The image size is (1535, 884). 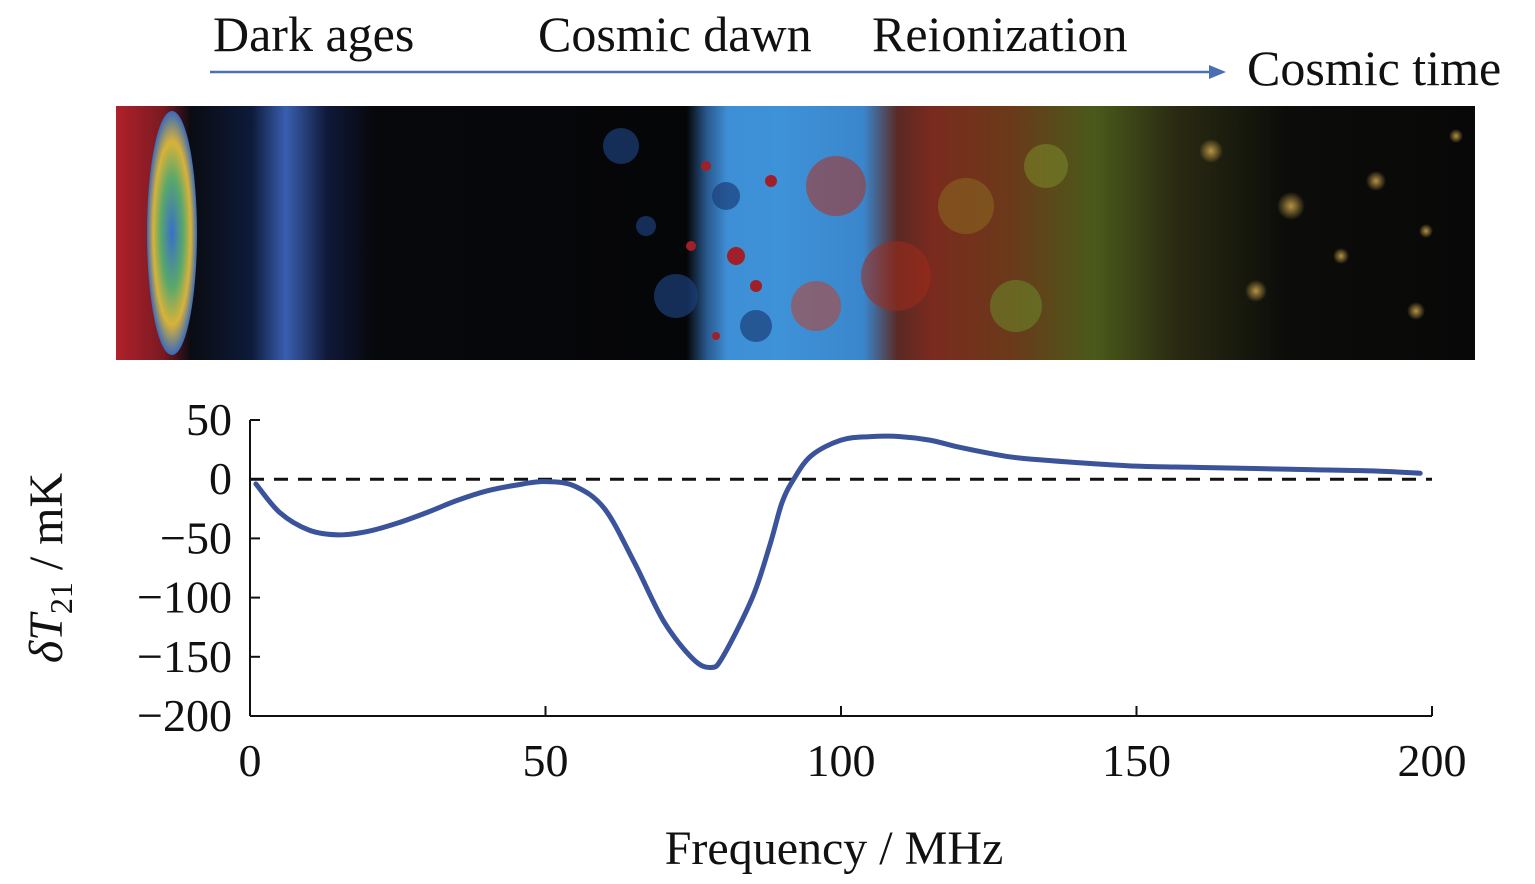 I want to click on y-tick-label: −100, so click(x=184, y=597).